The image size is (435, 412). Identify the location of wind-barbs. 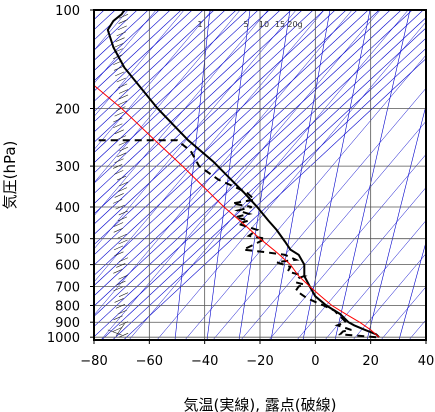
(118, 176).